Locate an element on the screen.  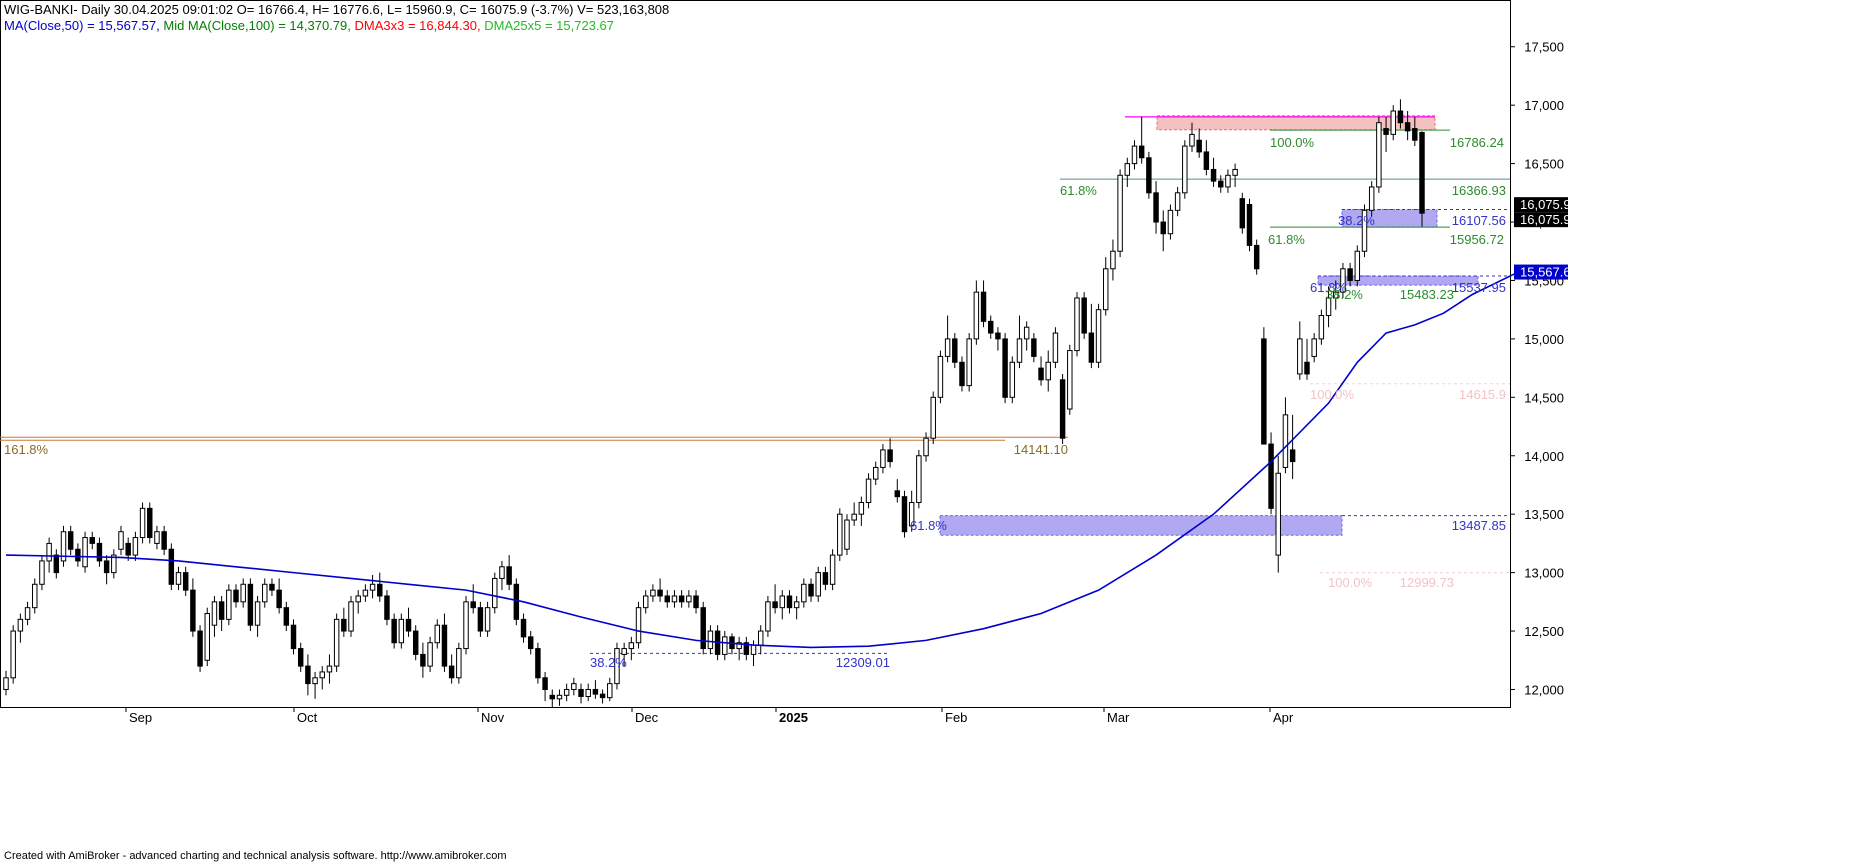
annotation-label: 14141.10 is located at coordinates (1041, 449).